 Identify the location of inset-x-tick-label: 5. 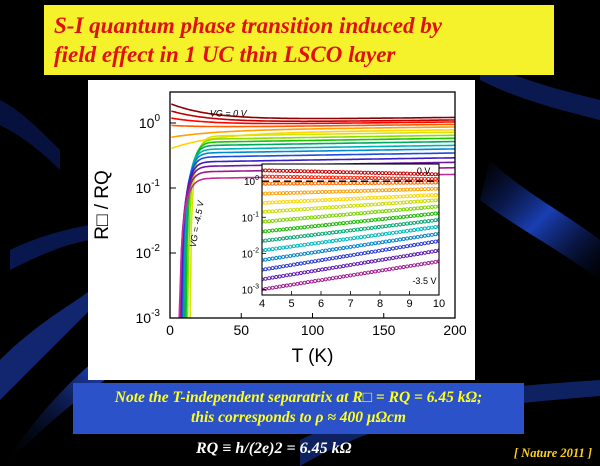
(291, 304).